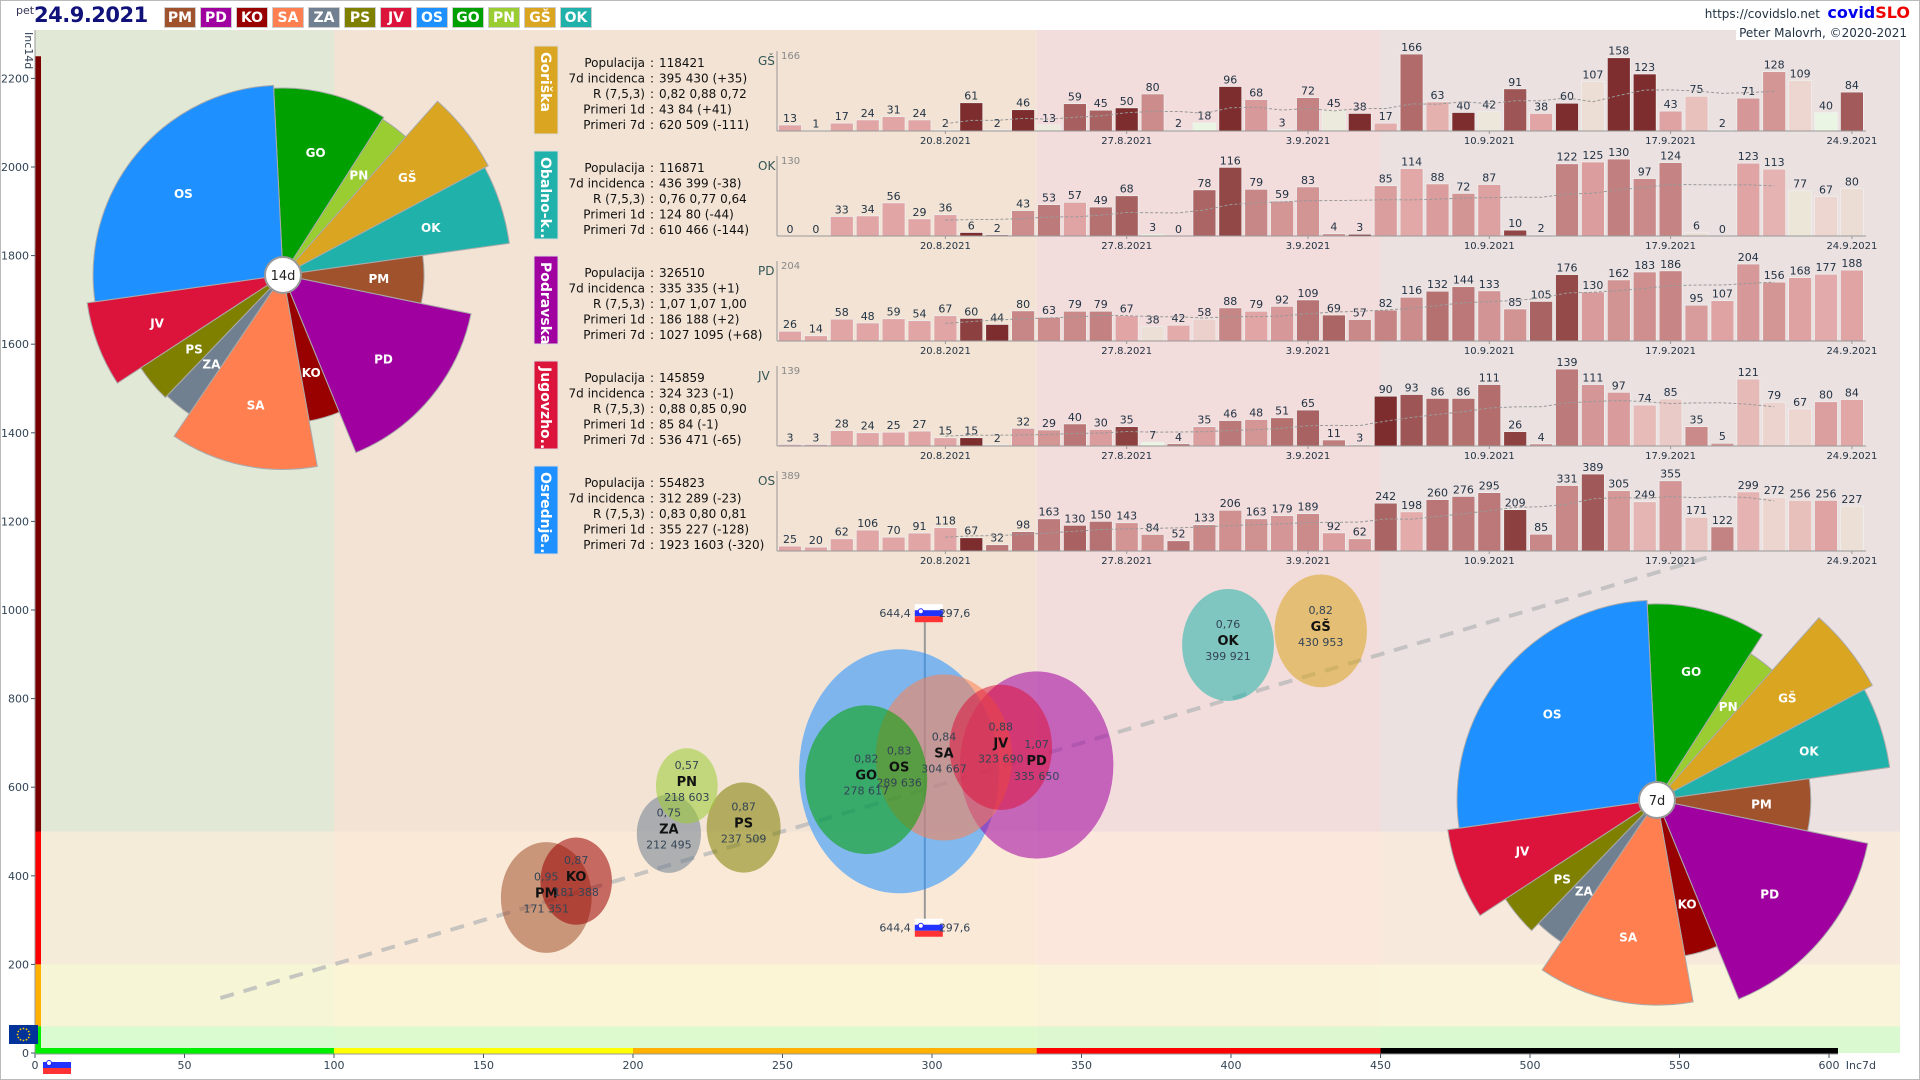 This screenshot has width=1920, height=1080. I want to click on x-tick-label: 400, so click(1231, 1065).